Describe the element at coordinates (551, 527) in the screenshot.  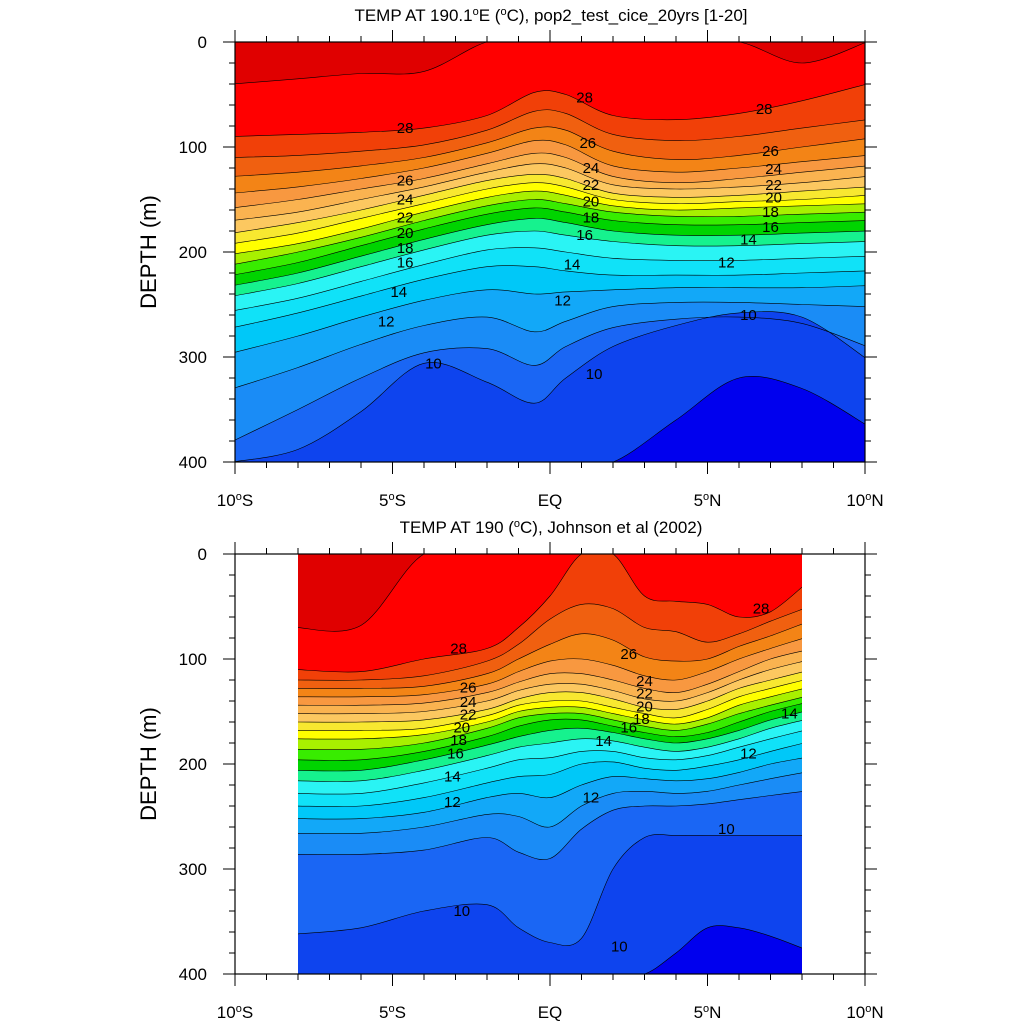
I see `panel-title: TEMP AT 190 (oC), Johnson et al (2002)` at that location.